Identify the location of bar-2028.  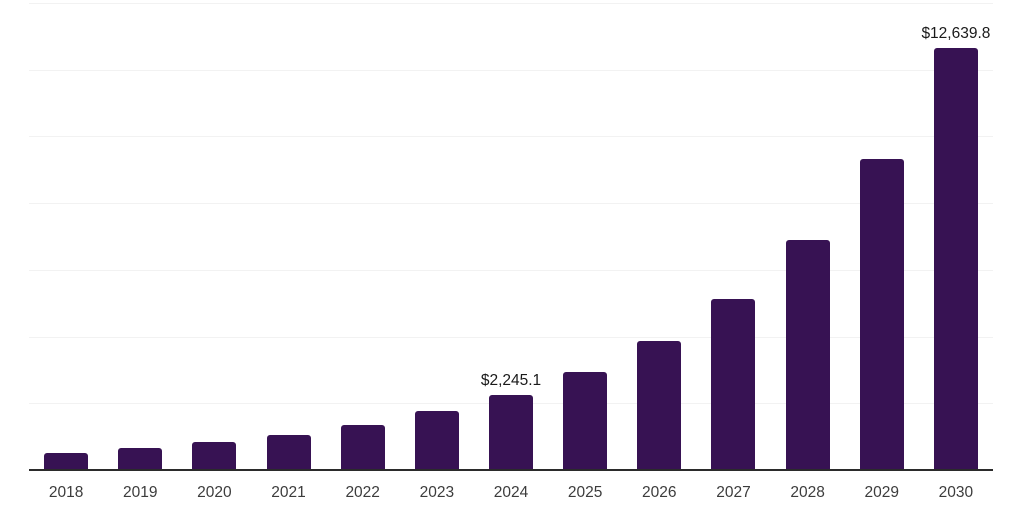
(807, 355).